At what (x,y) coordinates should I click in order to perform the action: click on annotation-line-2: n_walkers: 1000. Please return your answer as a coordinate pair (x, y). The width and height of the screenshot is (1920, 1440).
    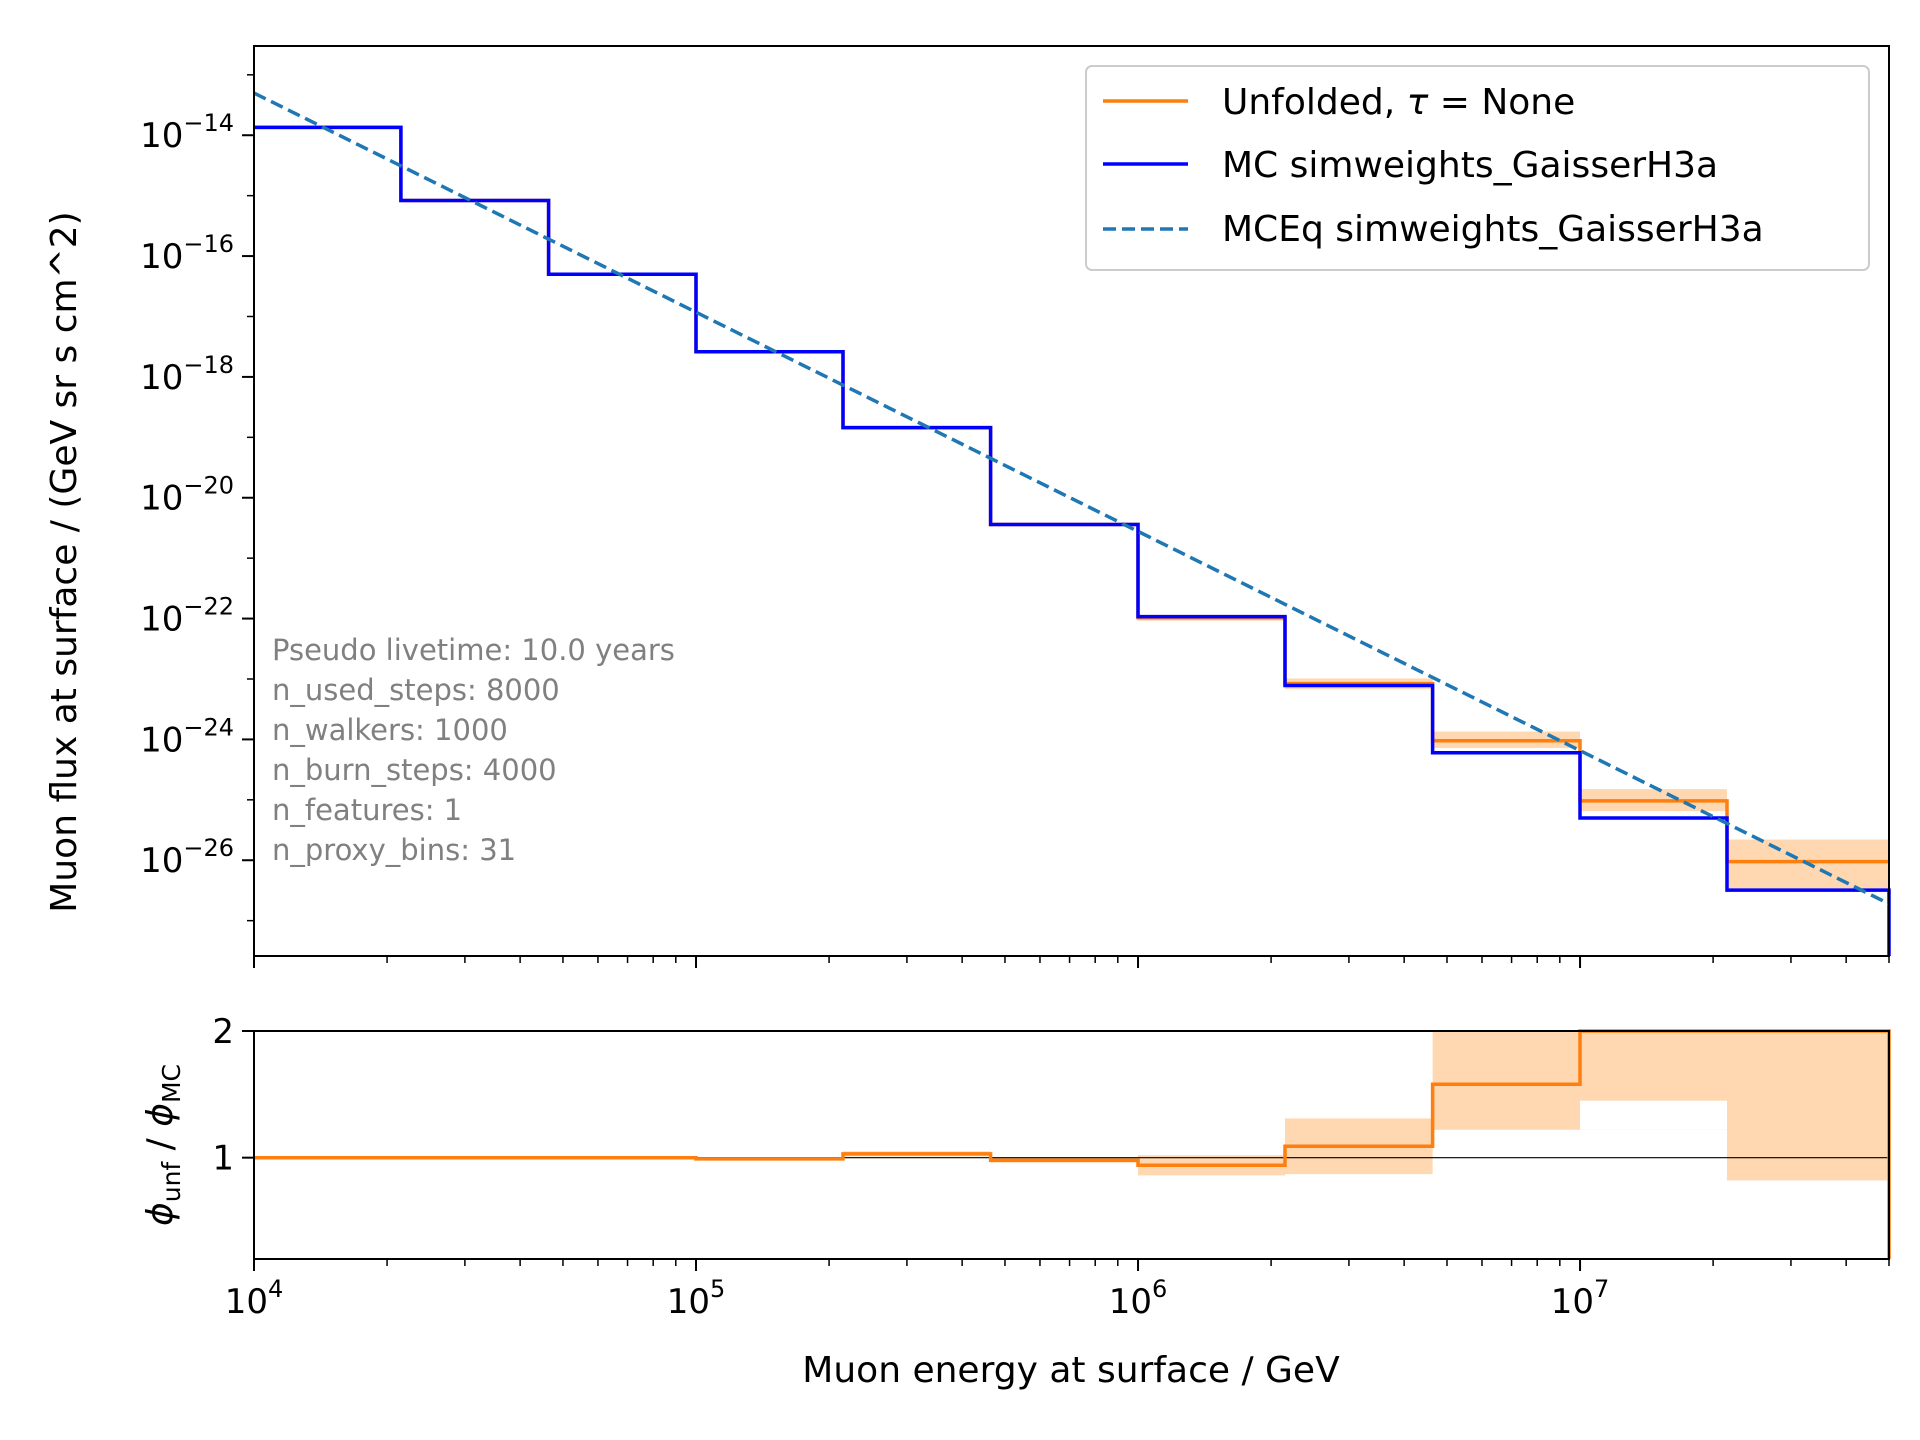
    Looking at the image, I should click on (390, 730).